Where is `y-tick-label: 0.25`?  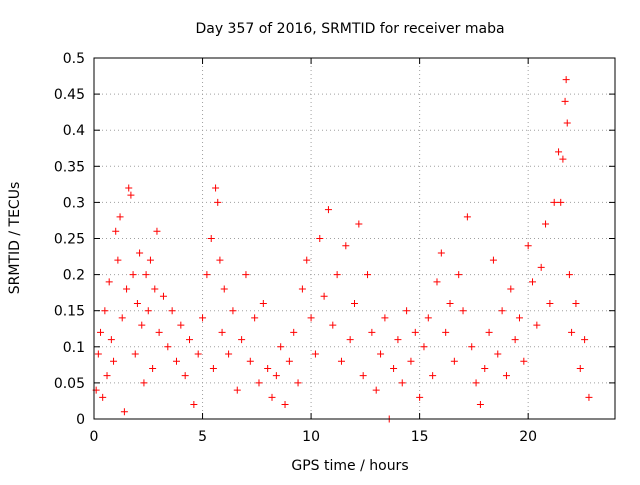 y-tick-label: 0.25 is located at coordinates (69, 240).